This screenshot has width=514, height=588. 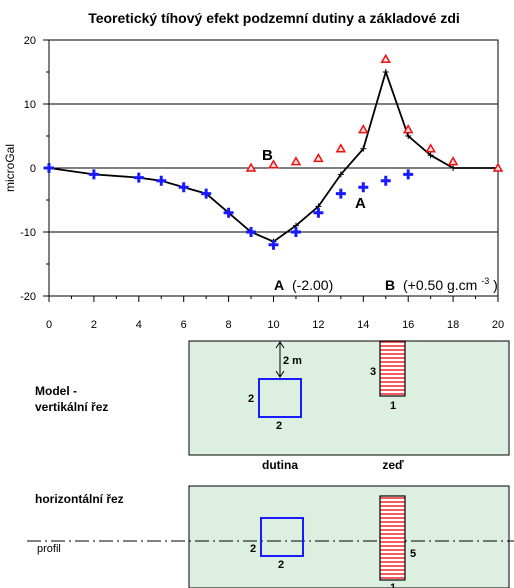 What do you see at coordinates (49, 549) in the screenshot?
I see `profile-label: profil` at bounding box center [49, 549].